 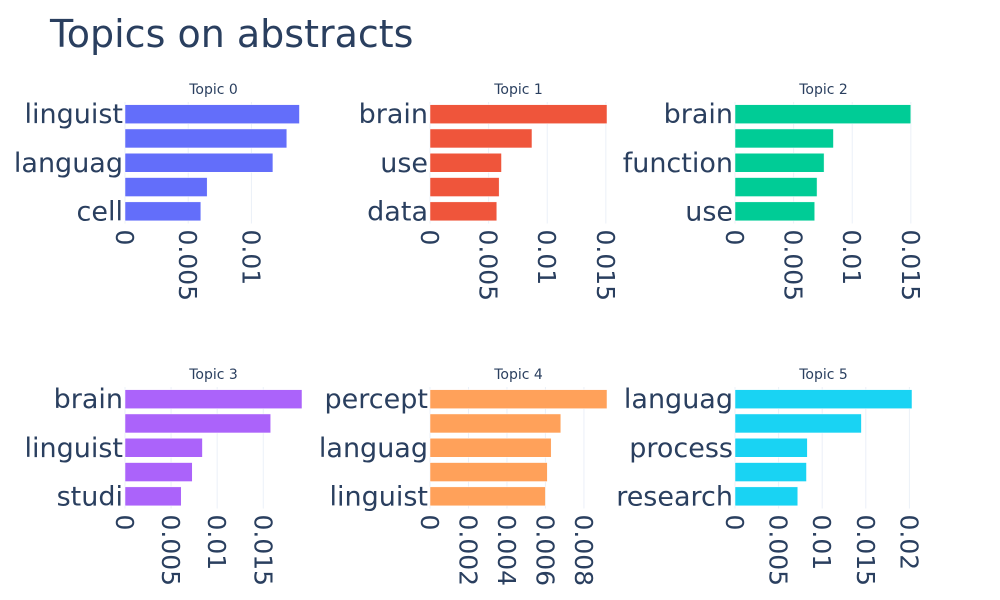 What do you see at coordinates (678, 163) in the screenshot?
I see `category-label: function` at bounding box center [678, 163].